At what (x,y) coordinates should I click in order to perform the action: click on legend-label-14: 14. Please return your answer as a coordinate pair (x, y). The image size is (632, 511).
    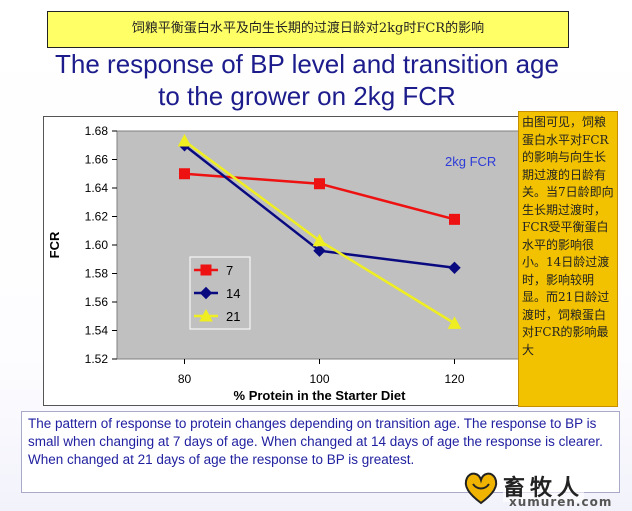
    Looking at the image, I should click on (233, 293).